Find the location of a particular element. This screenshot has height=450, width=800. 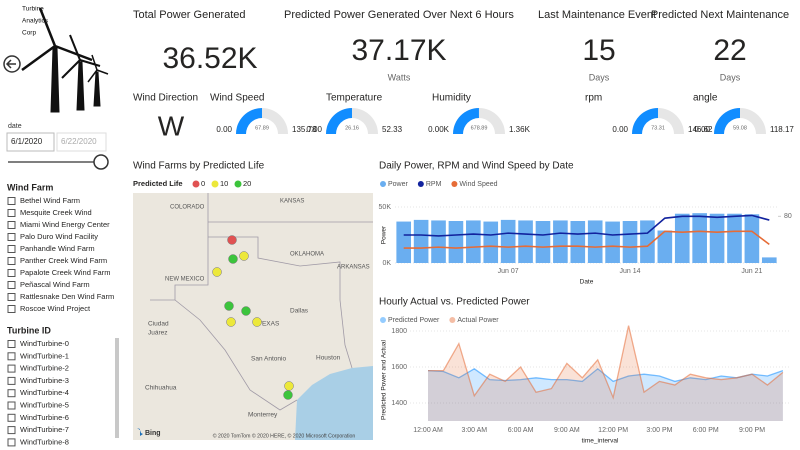

slicer-item: Peñascal Wind Farm is located at coordinates (55, 284).